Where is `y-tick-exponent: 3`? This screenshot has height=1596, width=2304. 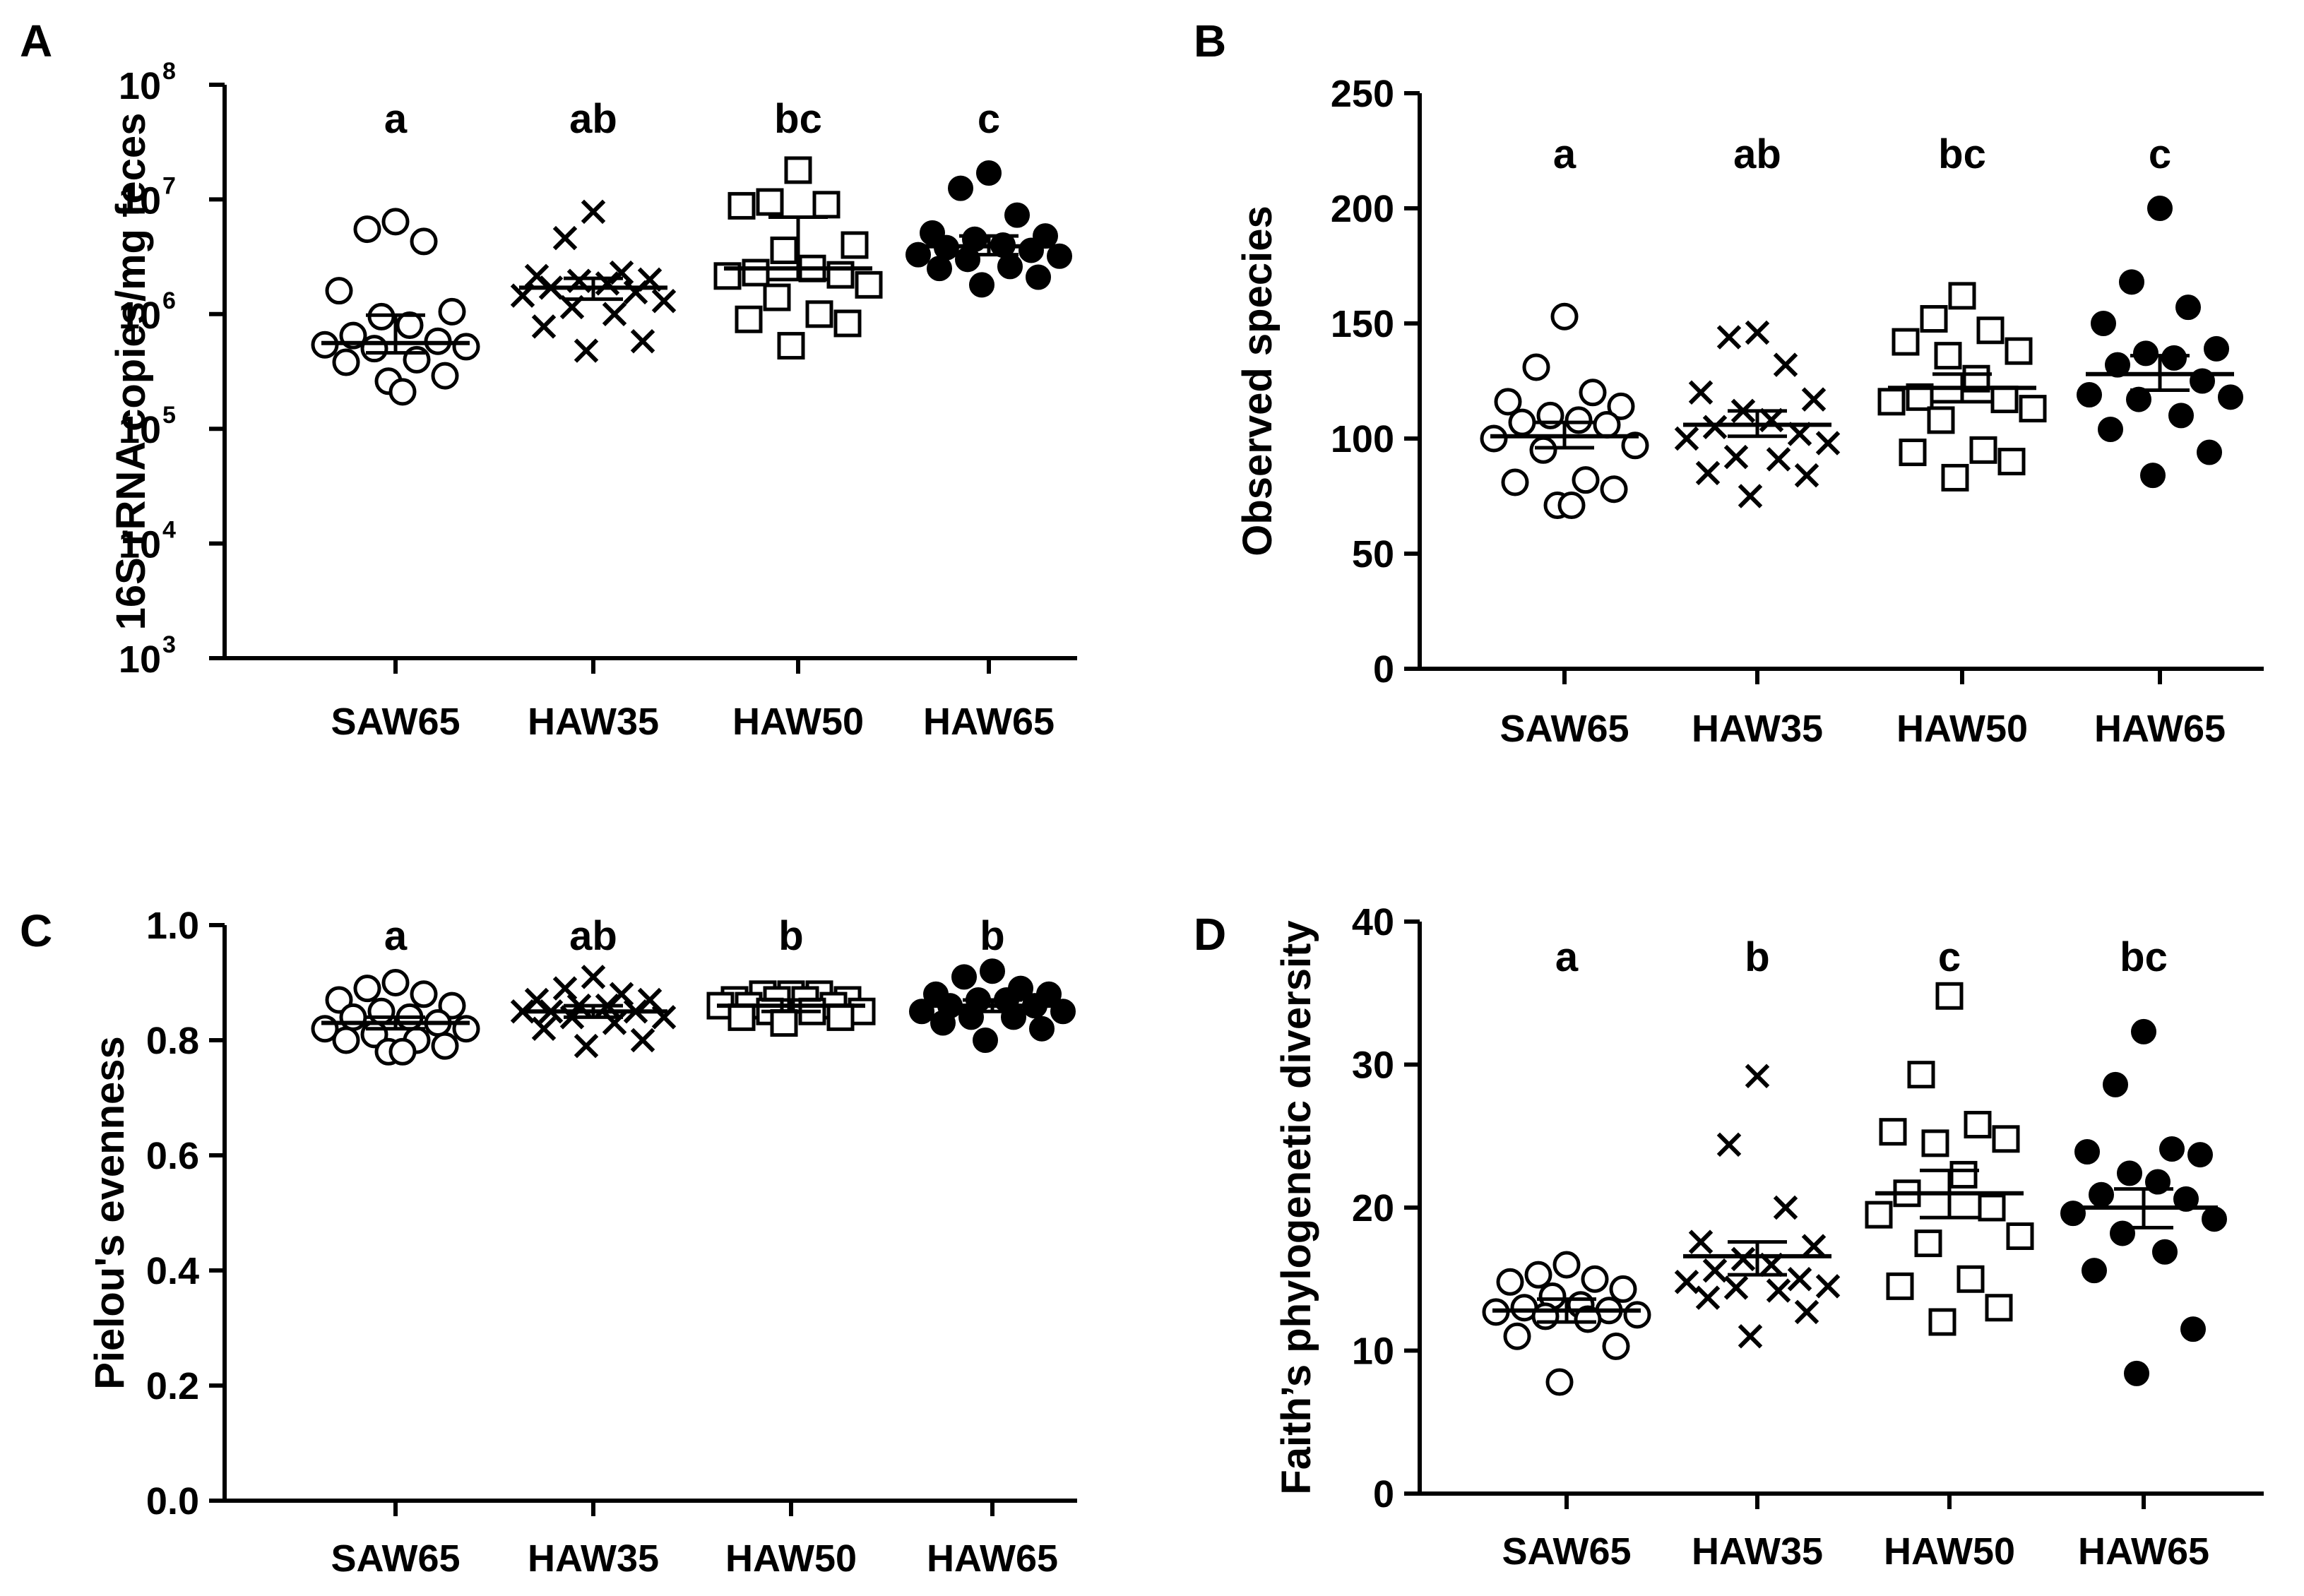
y-tick-exponent: 3 is located at coordinates (169, 645).